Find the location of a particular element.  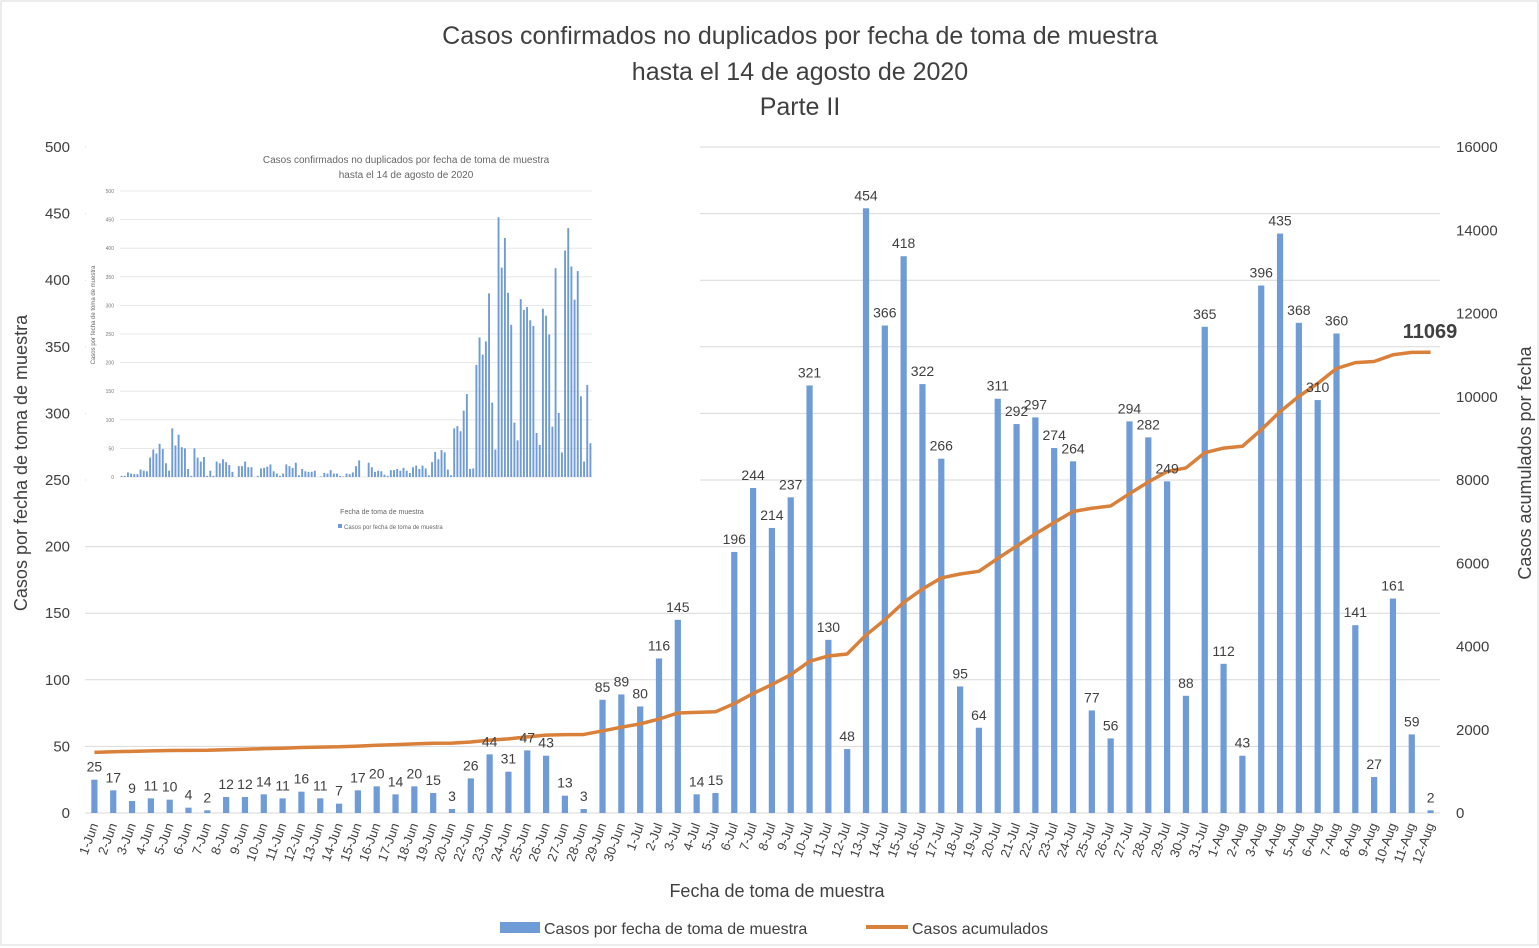

bar-data-label: 25 is located at coordinates (95, 767).